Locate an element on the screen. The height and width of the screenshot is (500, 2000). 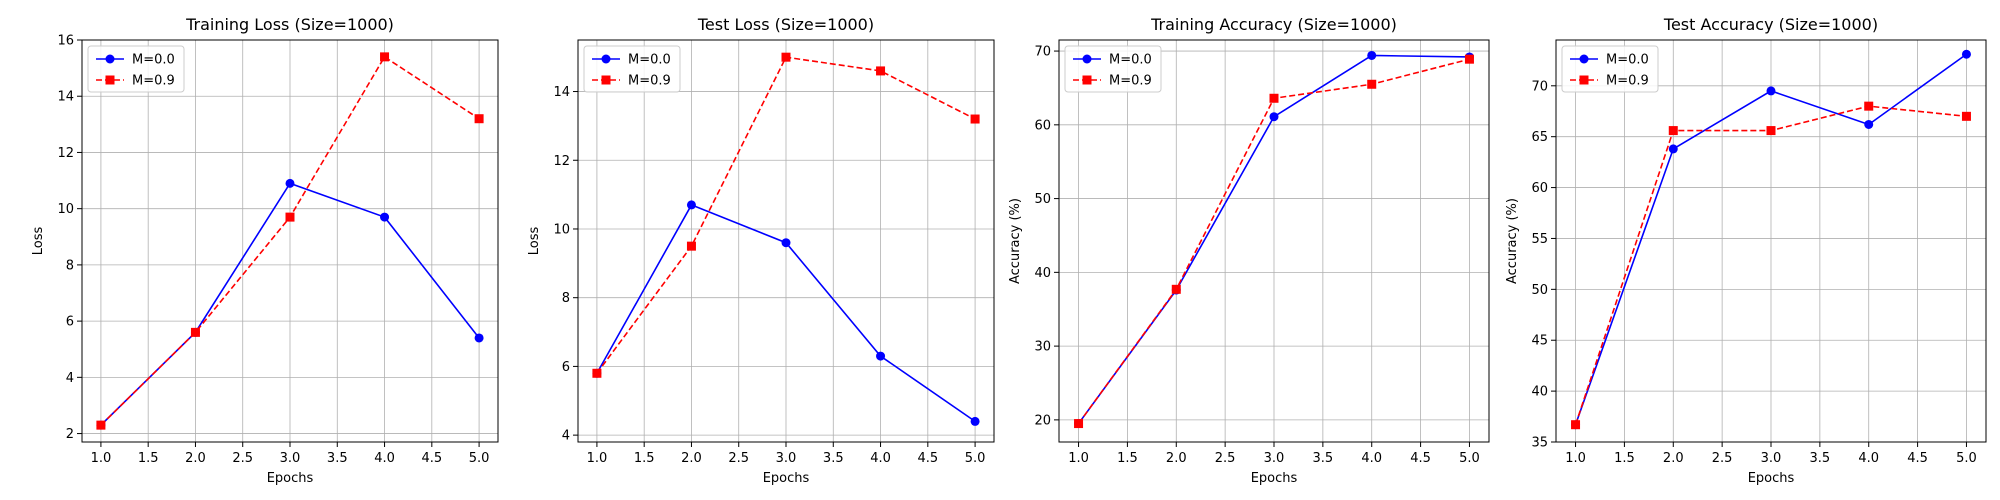
y-tick-label: 30 is located at coordinates (1042, 347).